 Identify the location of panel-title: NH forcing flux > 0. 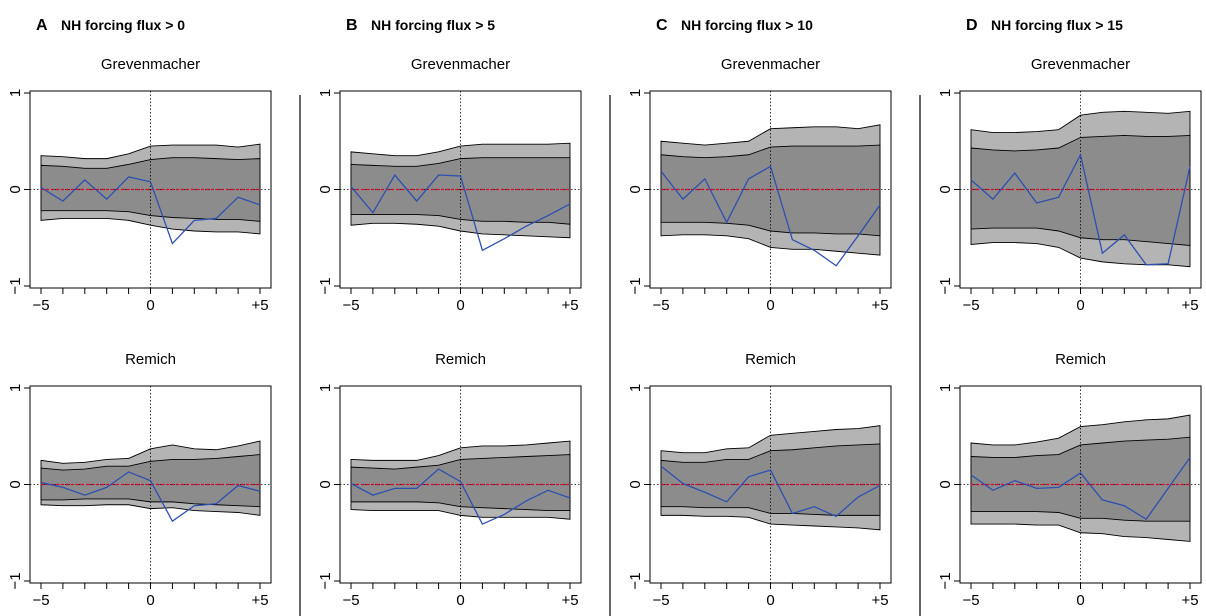
(123, 25).